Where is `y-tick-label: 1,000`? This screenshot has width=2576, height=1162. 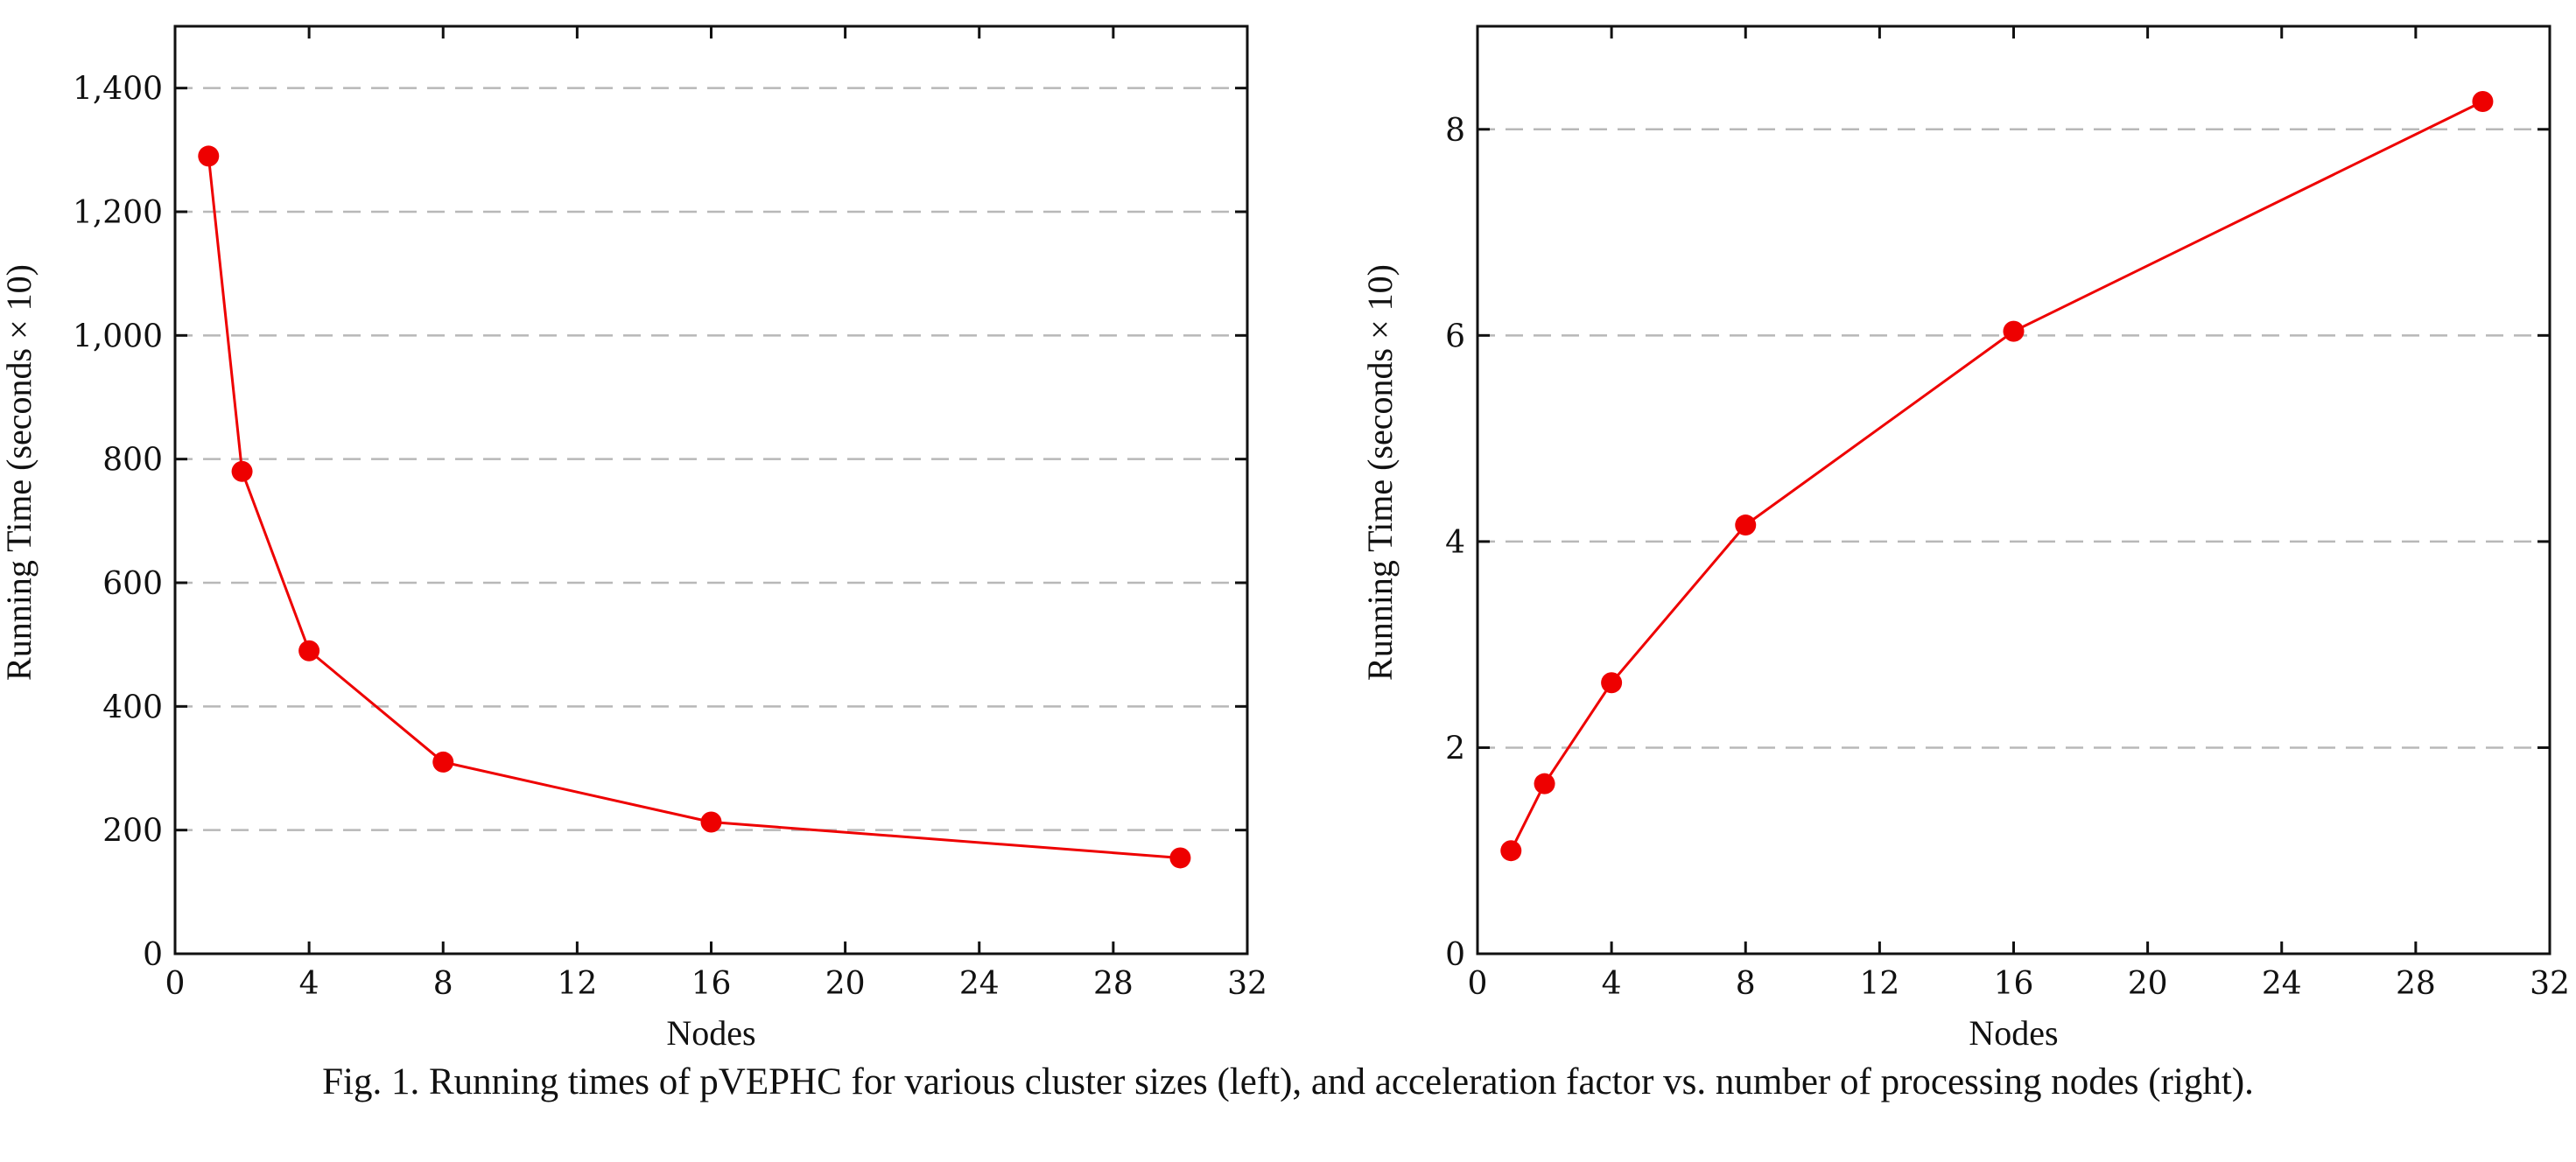 y-tick-label: 1,000 is located at coordinates (118, 336).